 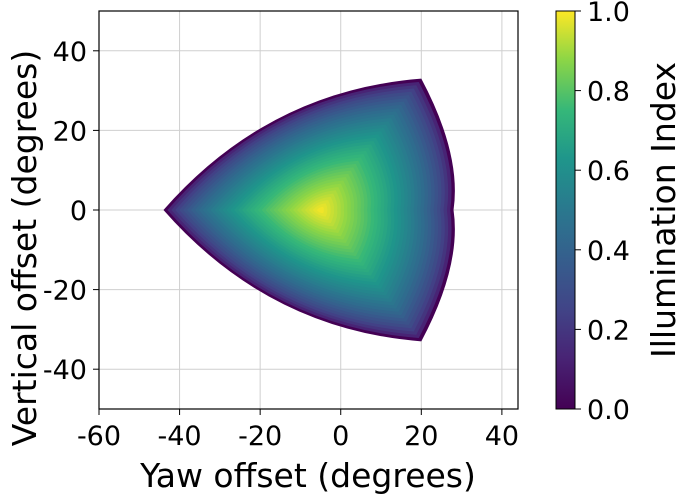 I want to click on y-axis-label: Vertical offset (degrees), so click(x=24, y=248).